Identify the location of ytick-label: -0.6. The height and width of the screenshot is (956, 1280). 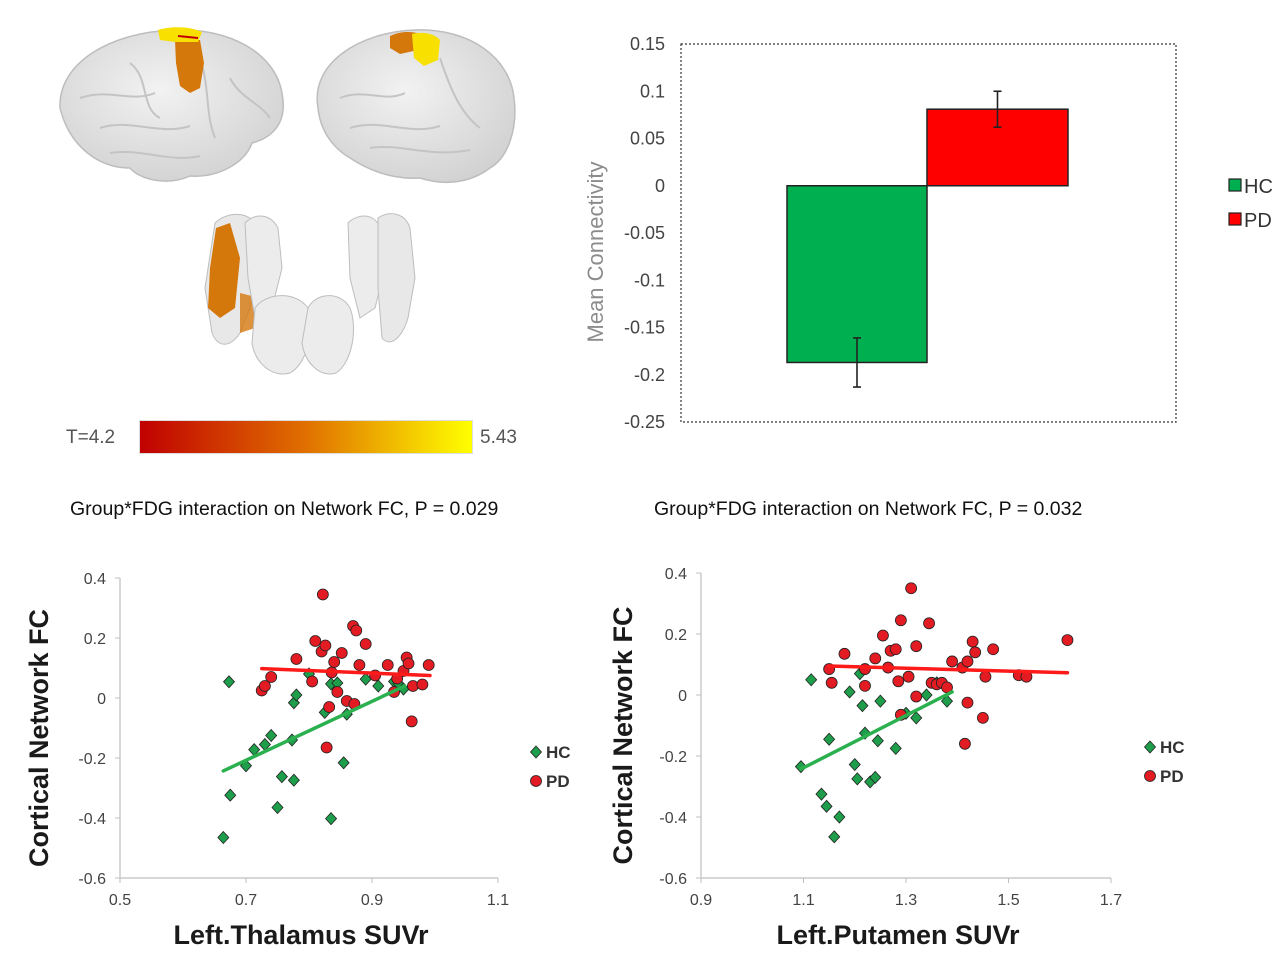
(673, 879).